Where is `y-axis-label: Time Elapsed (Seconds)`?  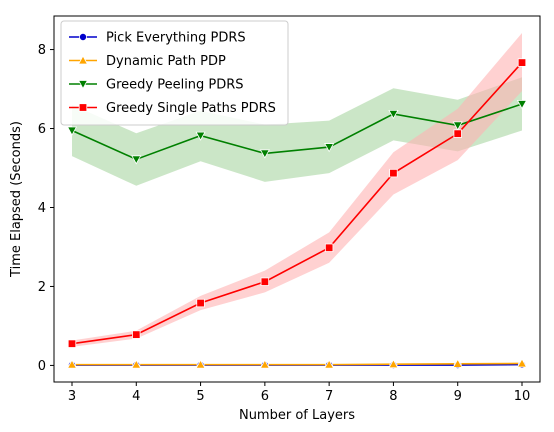
y-axis-label: Time Elapsed (Seconds) is located at coordinates (16, 199).